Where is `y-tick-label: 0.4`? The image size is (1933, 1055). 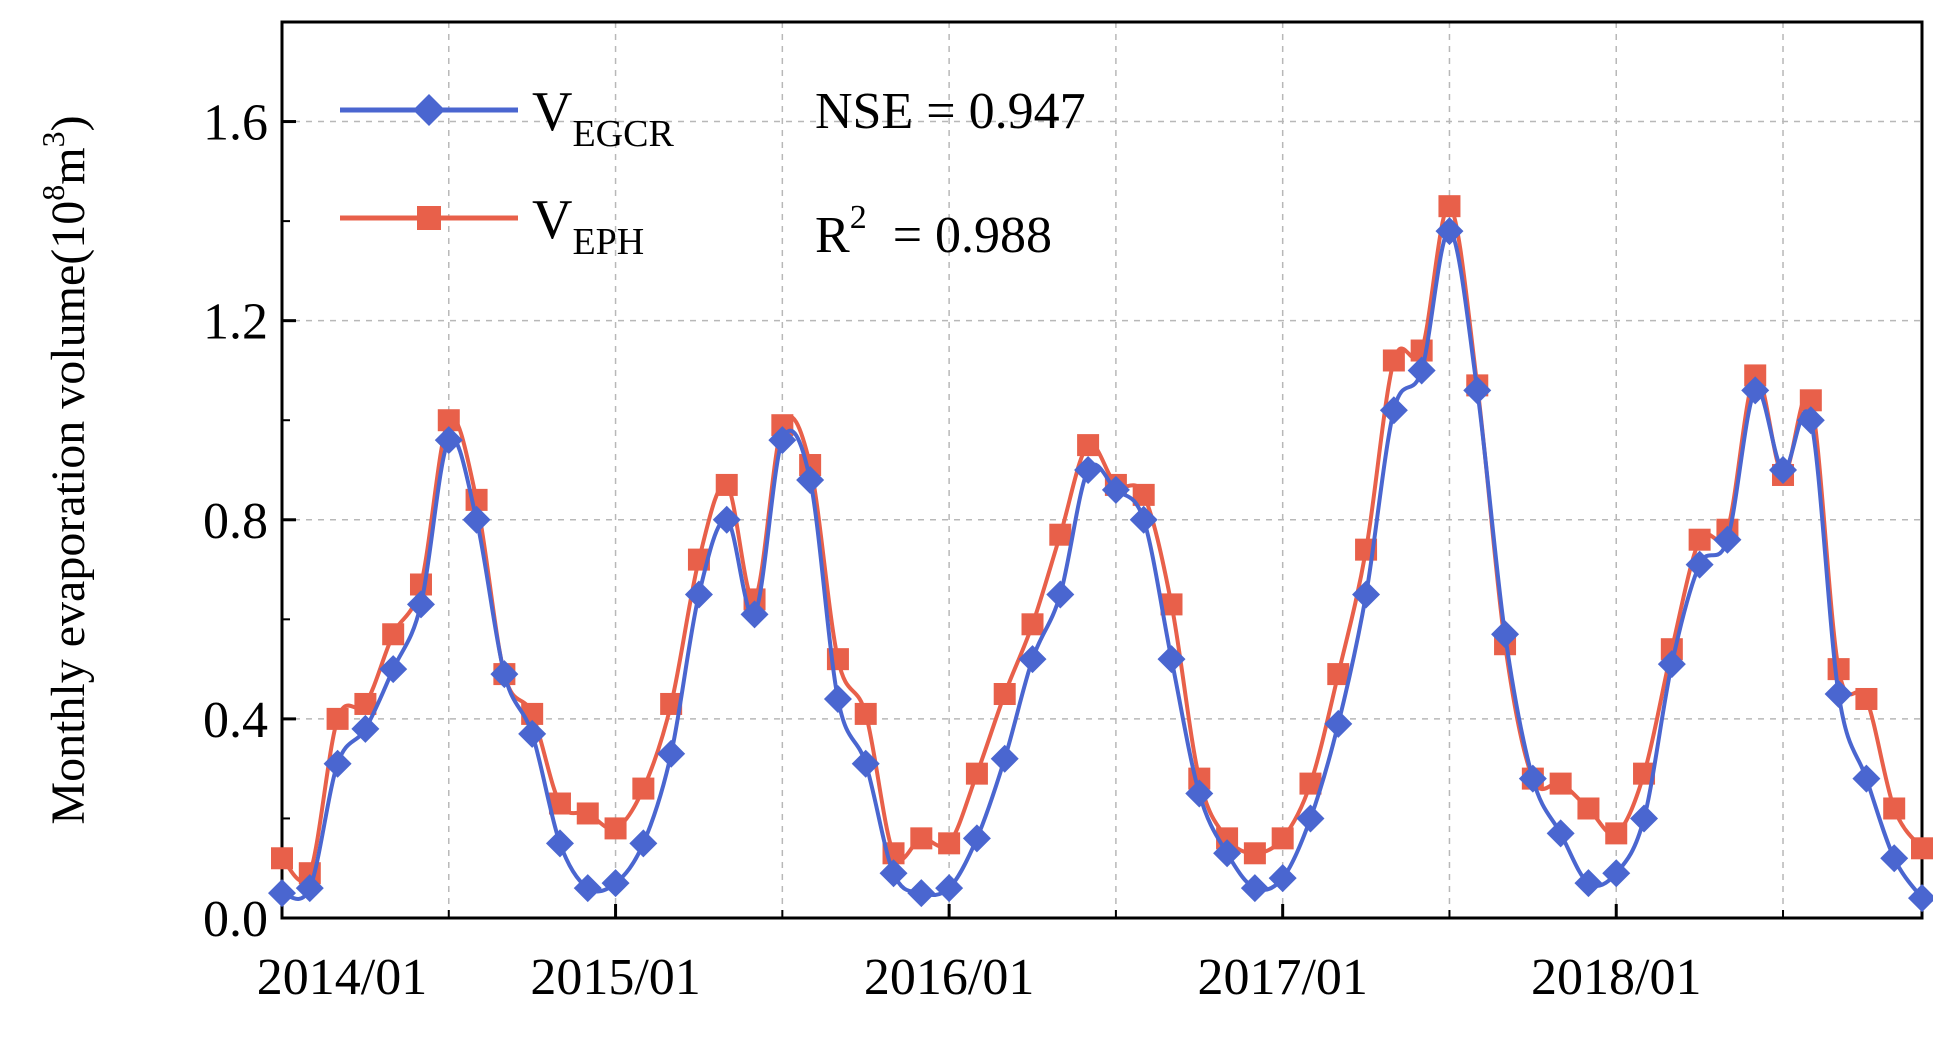 y-tick-label: 0.4 is located at coordinates (235, 720).